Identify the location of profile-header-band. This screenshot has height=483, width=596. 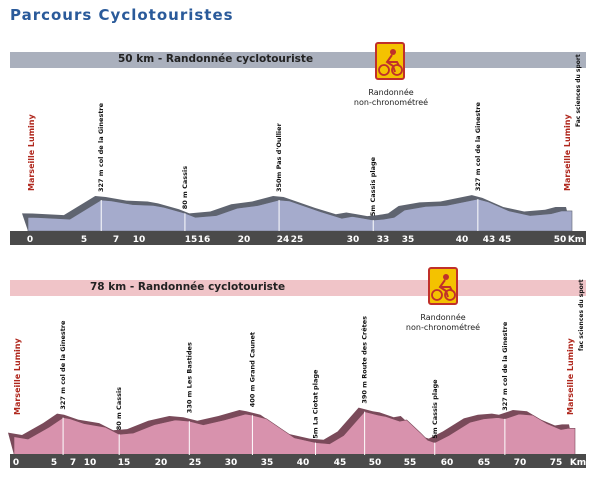
(298, 60).